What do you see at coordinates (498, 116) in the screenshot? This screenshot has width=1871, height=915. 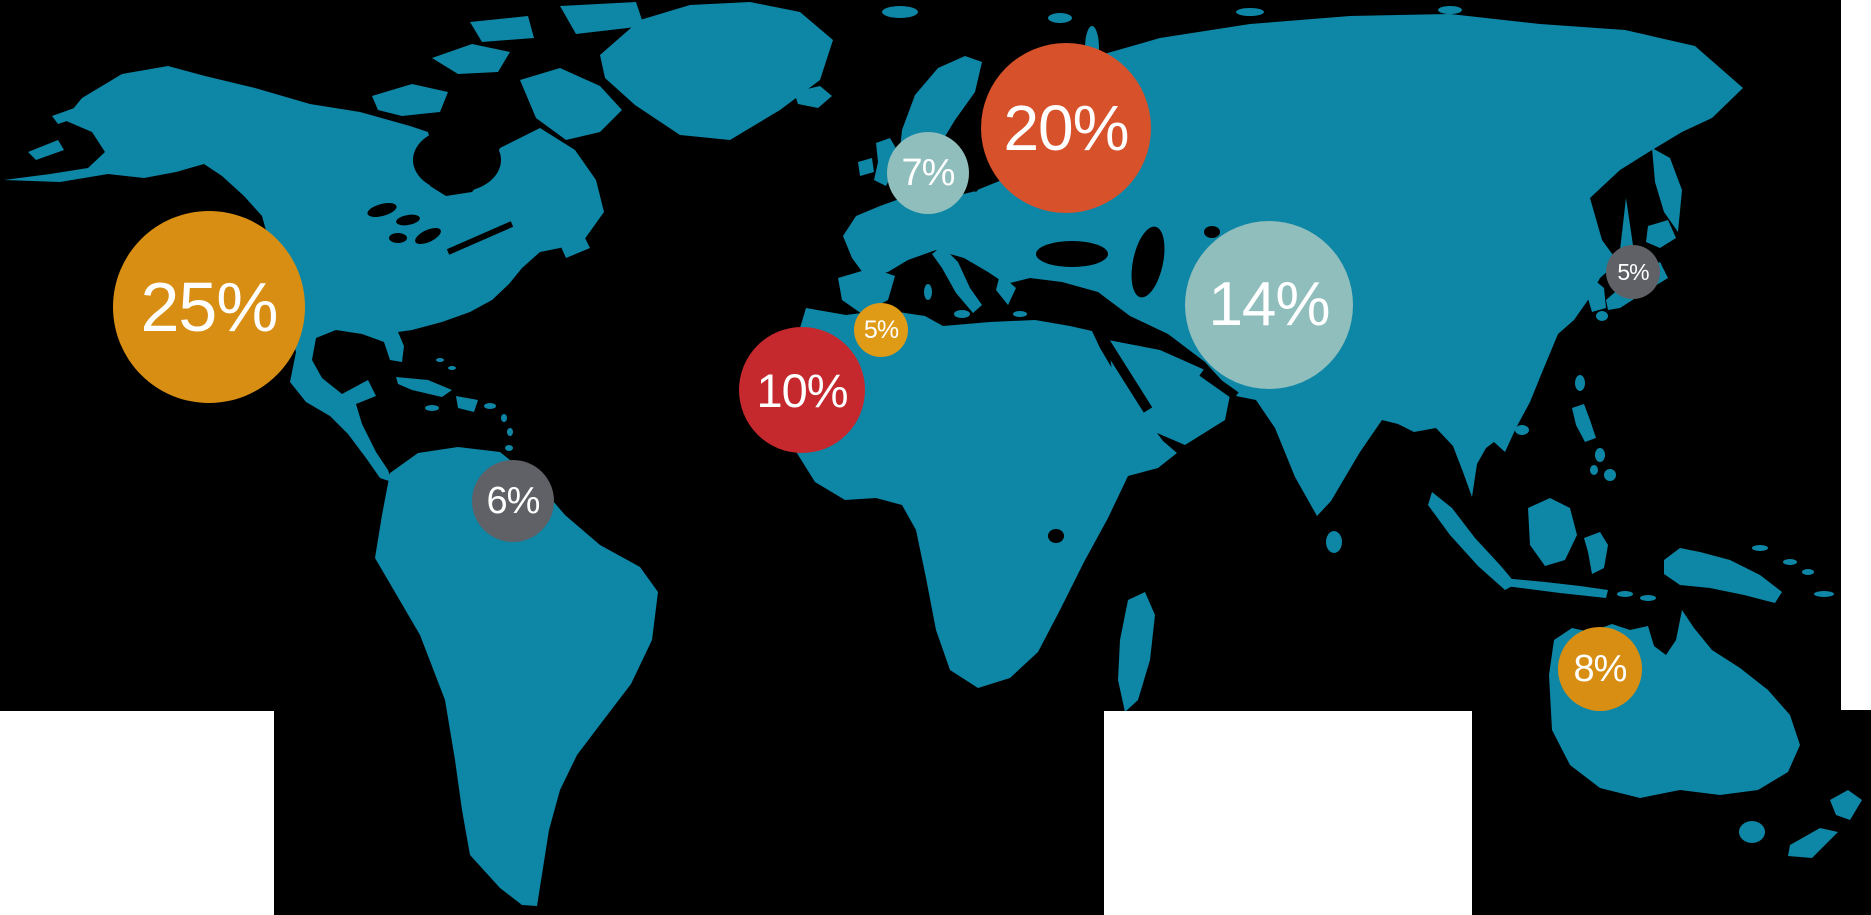 I see `foxe-basin-water` at bounding box center [498, 116].